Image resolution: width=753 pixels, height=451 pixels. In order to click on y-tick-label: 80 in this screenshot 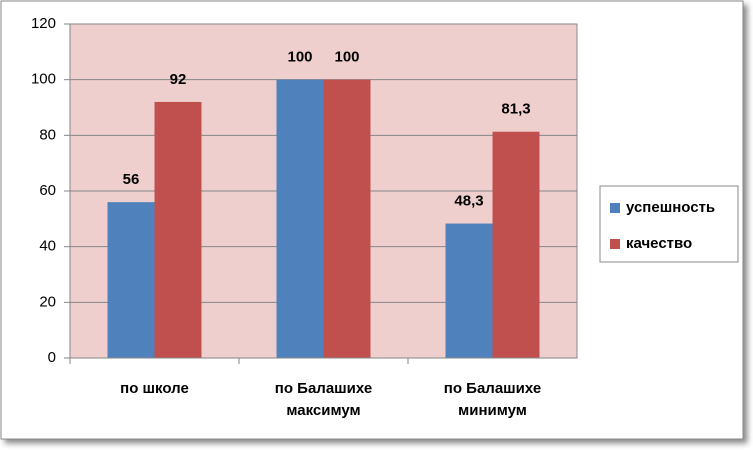, I will do `click(47, 134)`.